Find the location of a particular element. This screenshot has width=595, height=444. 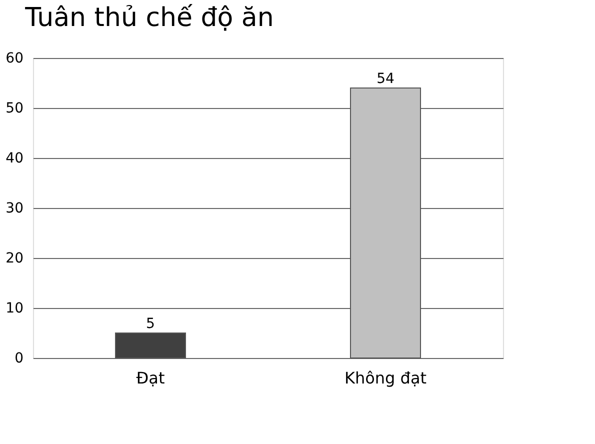

y-tick-label: 40 is located at coordinates (15, 158).